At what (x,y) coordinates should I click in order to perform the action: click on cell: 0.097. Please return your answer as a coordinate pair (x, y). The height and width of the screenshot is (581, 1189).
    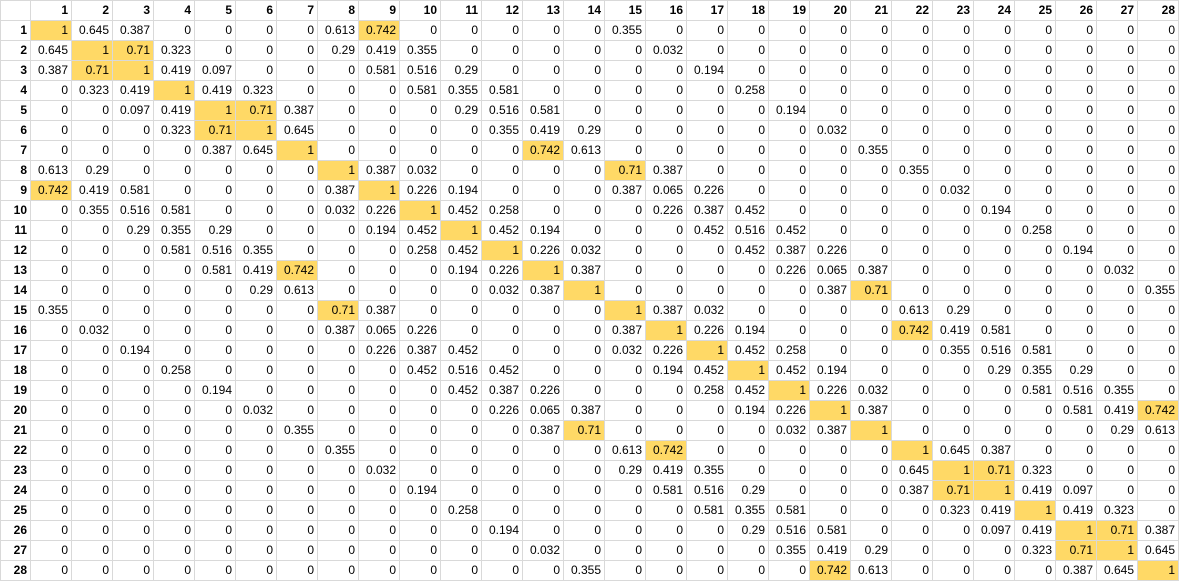
    Looking at the image, I should click on (133, 110).